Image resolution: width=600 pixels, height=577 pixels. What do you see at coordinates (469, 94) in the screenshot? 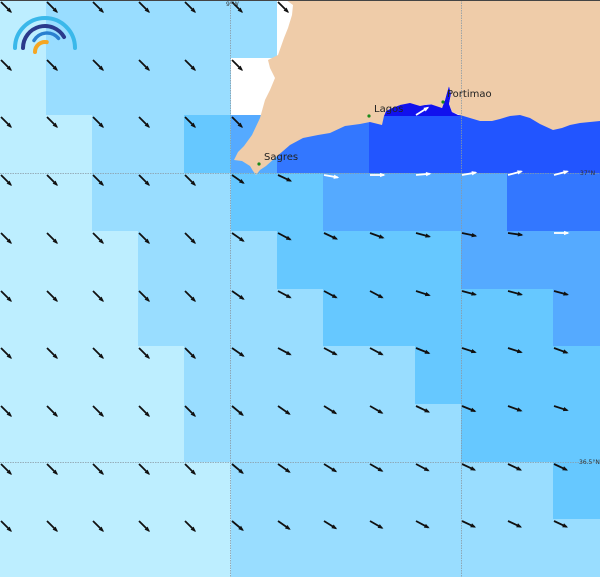
I see `place-label-portimao: Portimao` at bounding box center [469, 94].